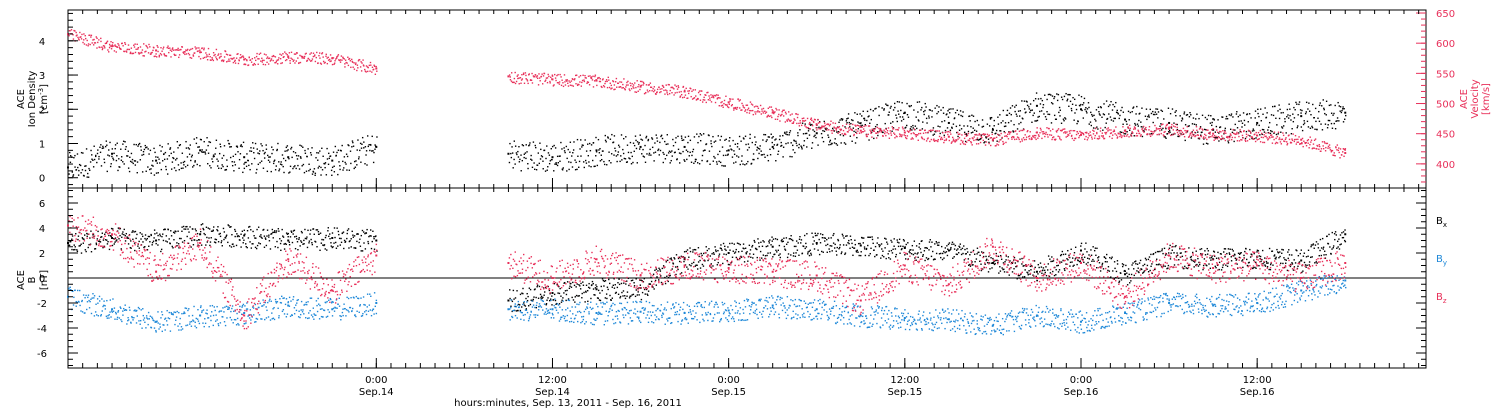  I want to click on velocity-tick-label: 500, so click(1445, 105).